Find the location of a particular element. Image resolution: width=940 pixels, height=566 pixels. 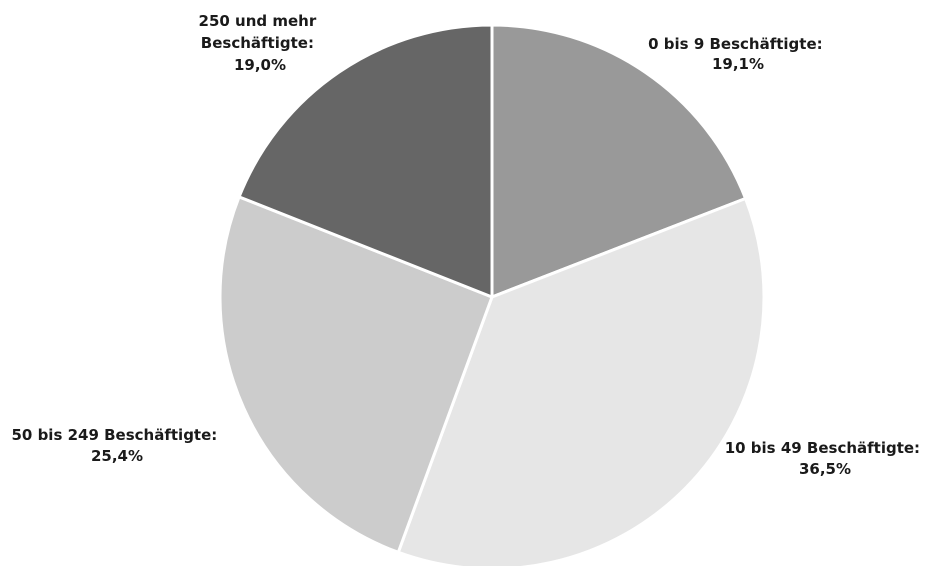

slice-label-50-249: 50 bis 249 Beschäftigte: 25,4% is located at coordinates (116, 445).